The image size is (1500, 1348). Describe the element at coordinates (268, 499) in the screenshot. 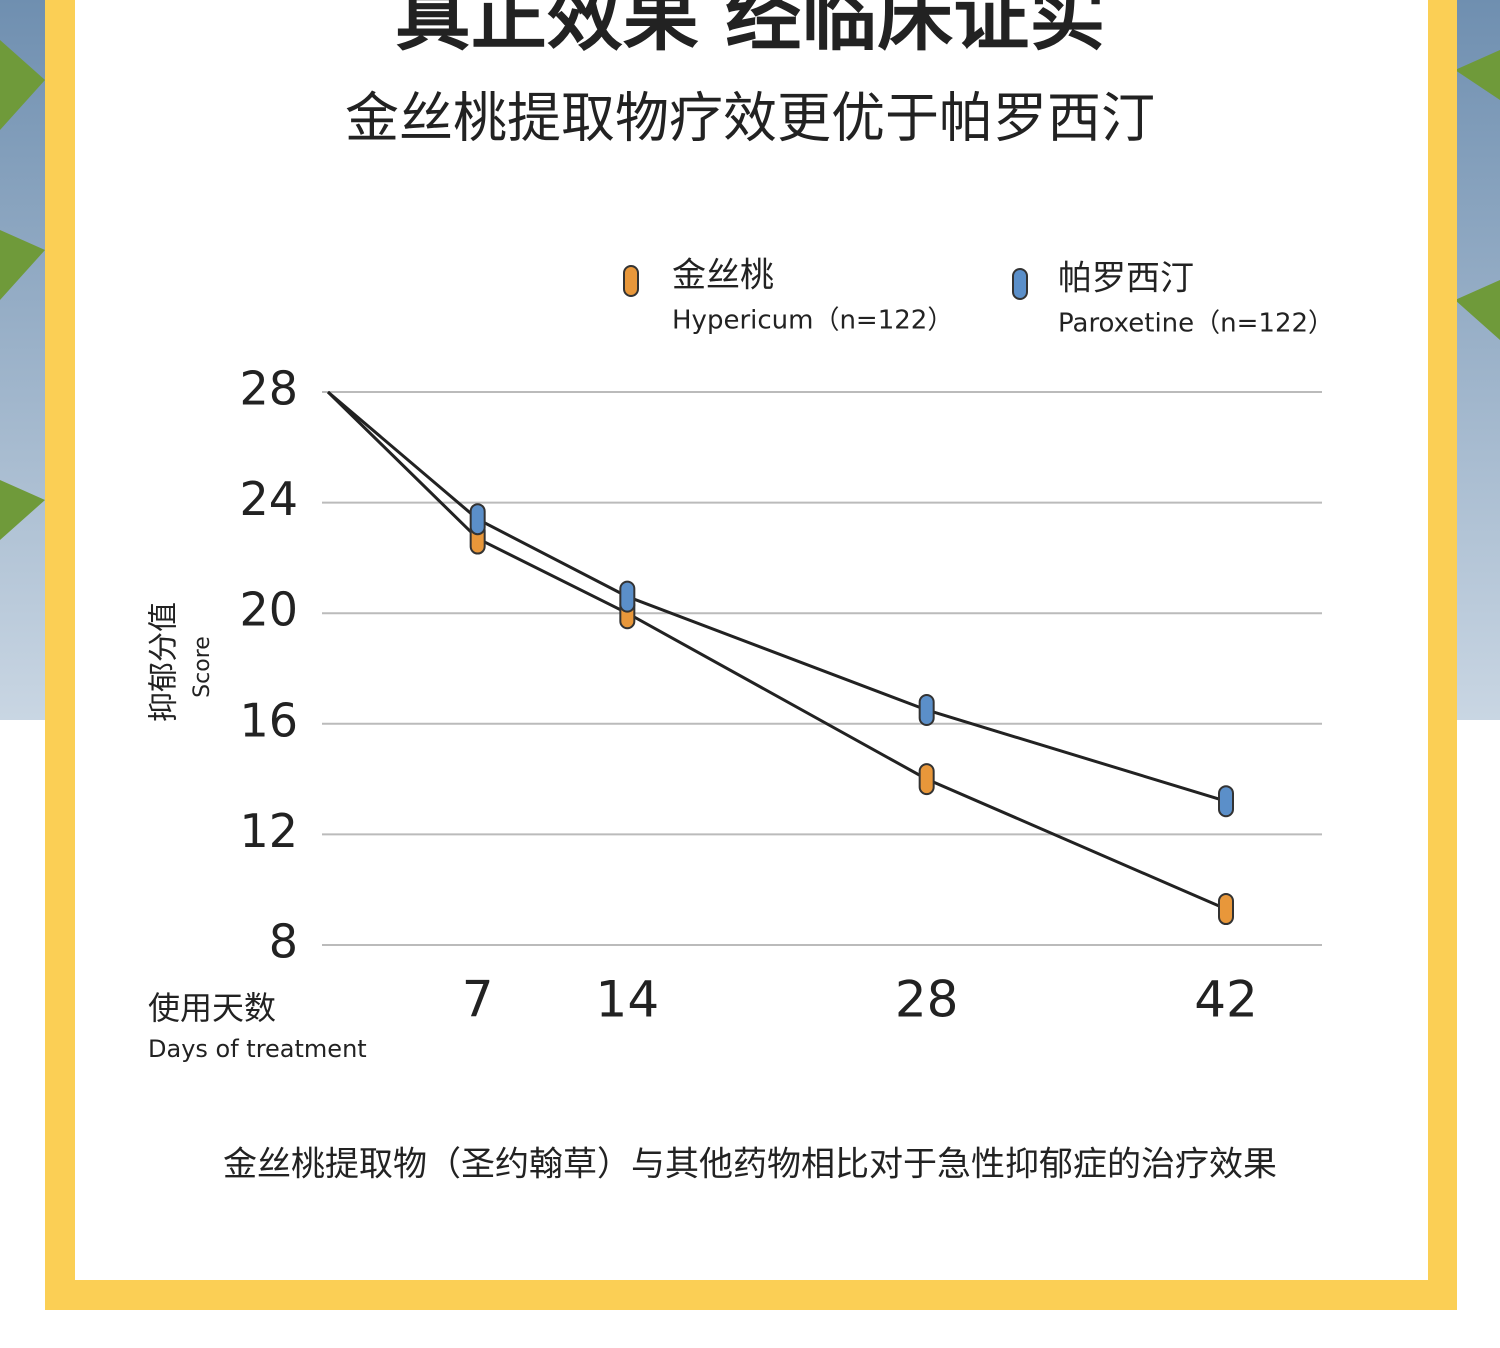

I see `y-tick-label: 24` at that location.